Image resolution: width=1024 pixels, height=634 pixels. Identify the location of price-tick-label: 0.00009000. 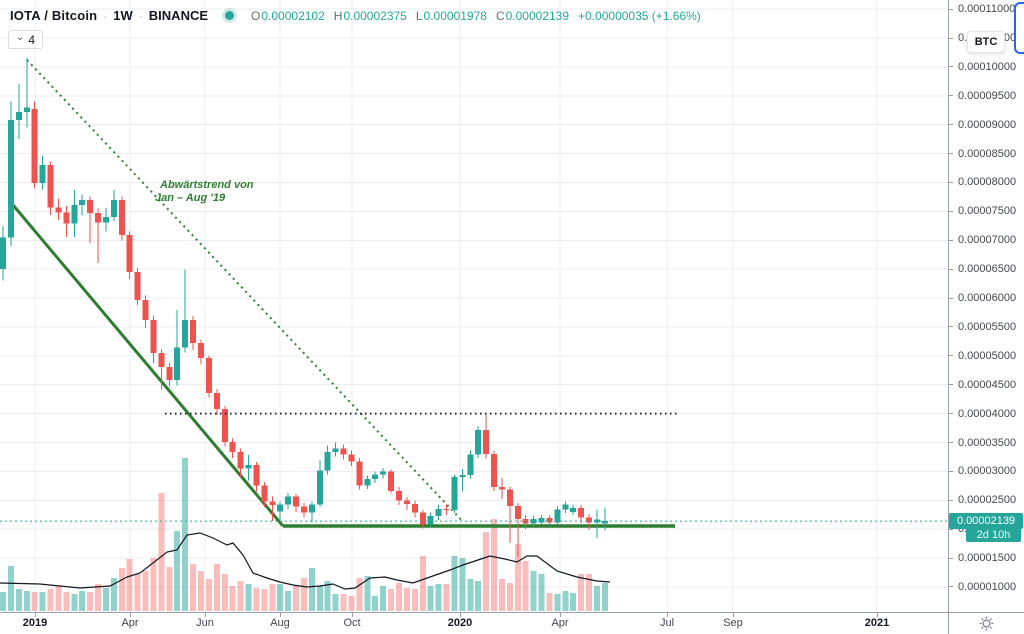
(982, 125).